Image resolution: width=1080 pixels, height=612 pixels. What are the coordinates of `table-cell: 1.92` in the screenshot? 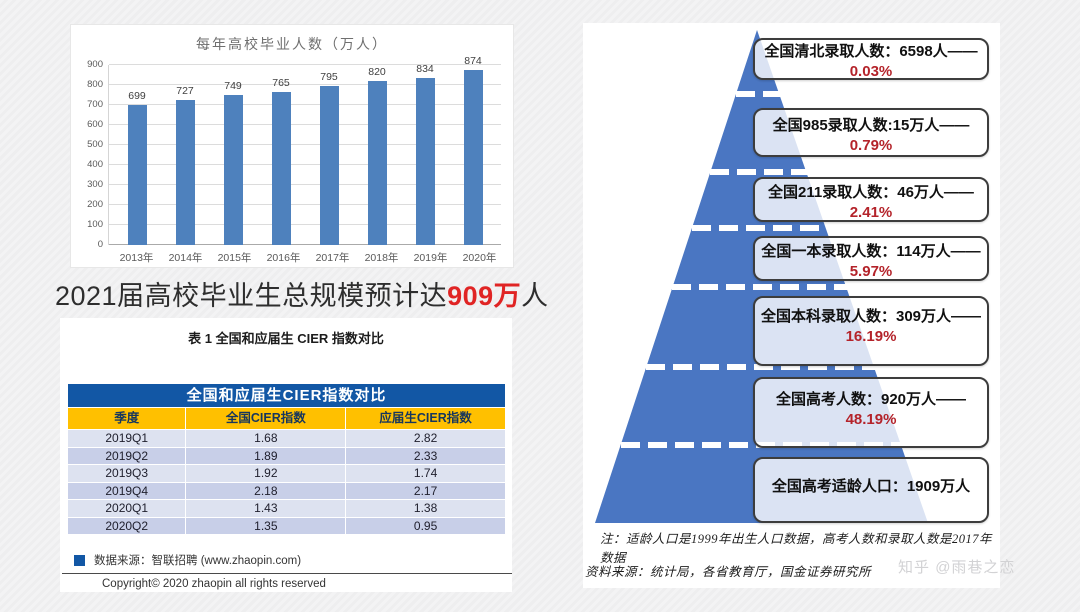 It's located at (266, 473).